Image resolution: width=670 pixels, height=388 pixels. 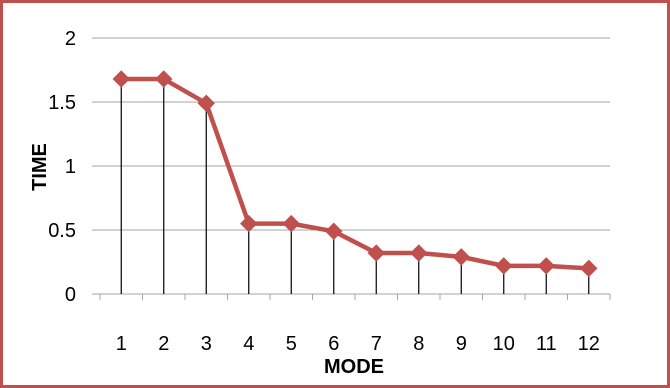 What do you see at coordinates (358, 344) in the screenshot?
I see `x-tick-labels: 1 2 3 4 5 6 7 8 9 10 11 12` at bounding box center [358, 344].